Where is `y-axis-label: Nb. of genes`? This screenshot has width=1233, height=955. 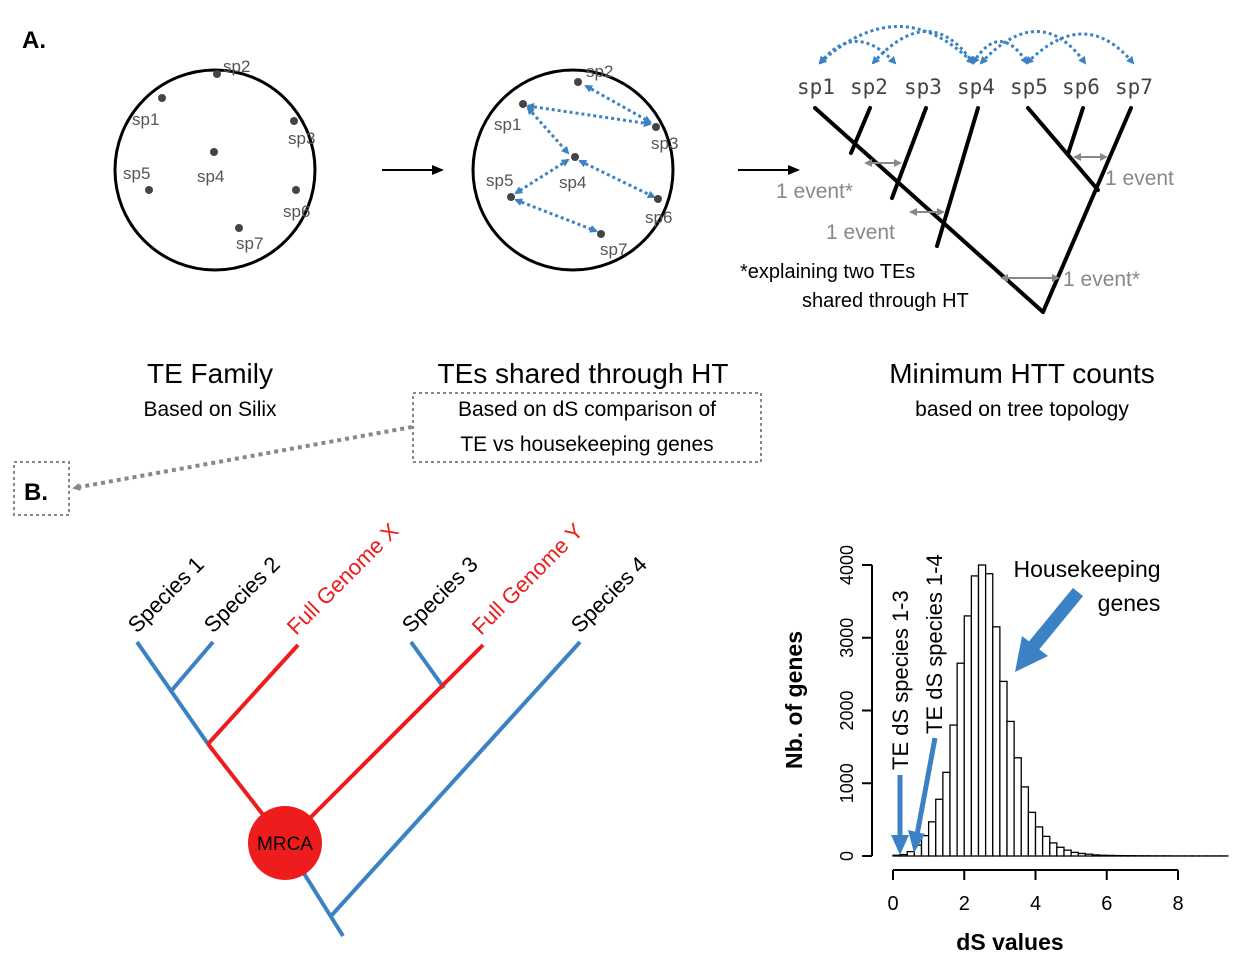 y-axis-label: Nb. of genes is located at coordinates (794, 700).